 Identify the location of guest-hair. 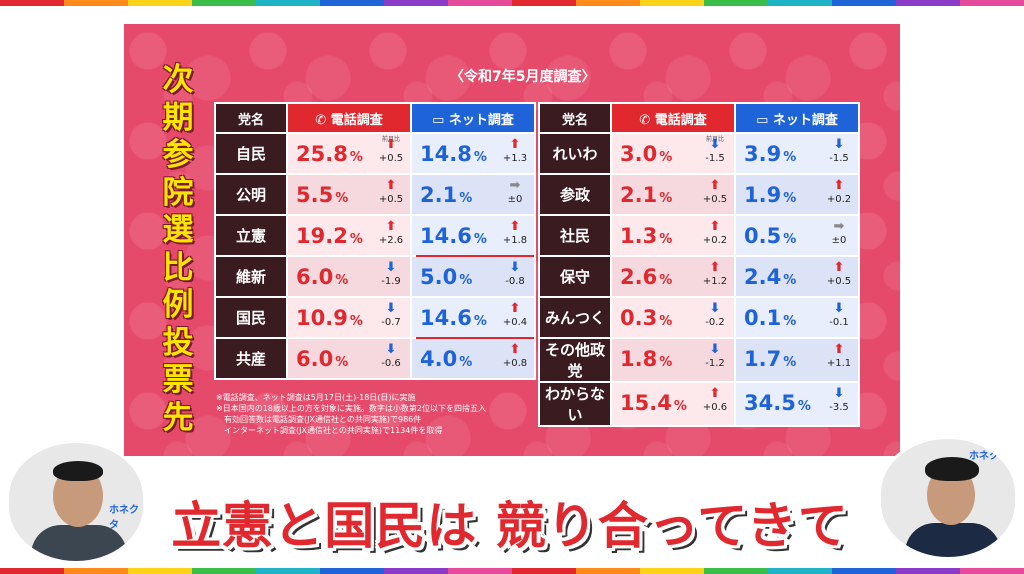
(78, 471).